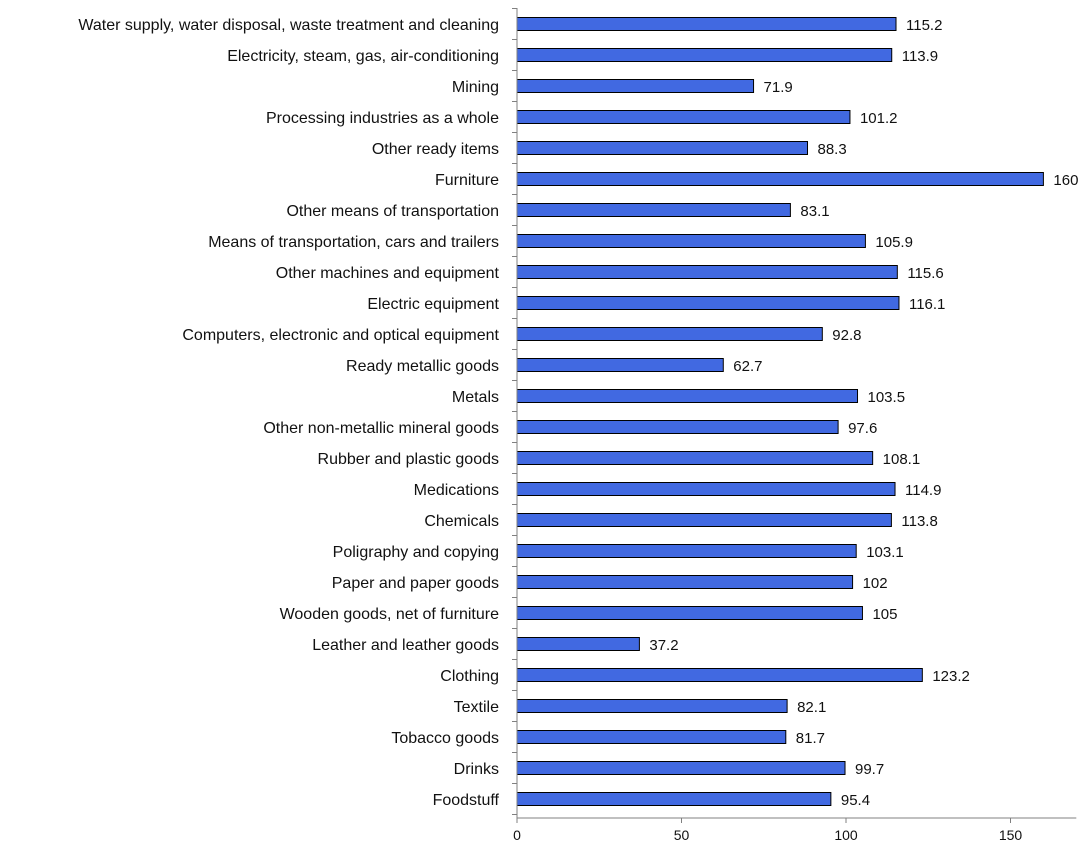 This screenshot has width=1089, height=846. I want to click on value-label: 105, so click(884, 614).